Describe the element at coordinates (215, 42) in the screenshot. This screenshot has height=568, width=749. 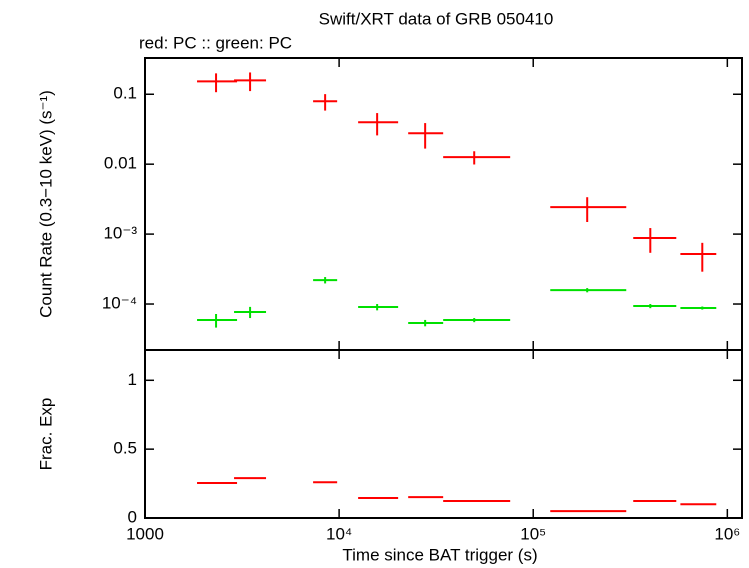
I see `chart-subtitle: red: PC :: green: PC` at that location.